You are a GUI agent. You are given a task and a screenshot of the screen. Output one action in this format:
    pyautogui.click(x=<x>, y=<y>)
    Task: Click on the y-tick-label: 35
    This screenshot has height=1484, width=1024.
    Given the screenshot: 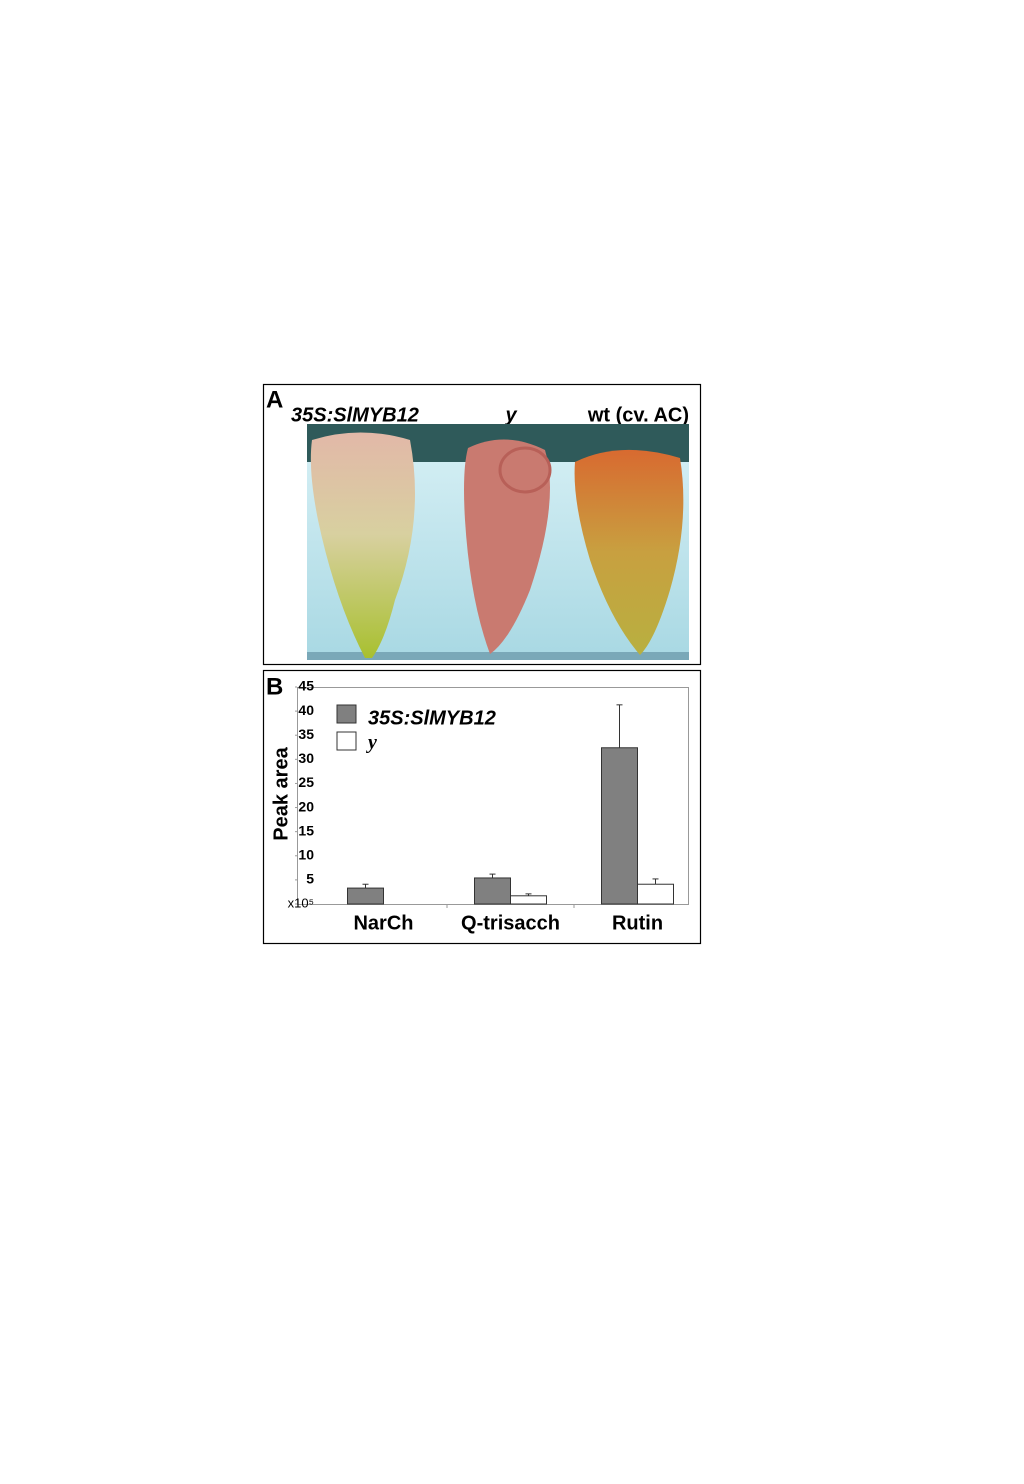 What is the action you would take?
    pyautogui.click(x=306, y=734)
    